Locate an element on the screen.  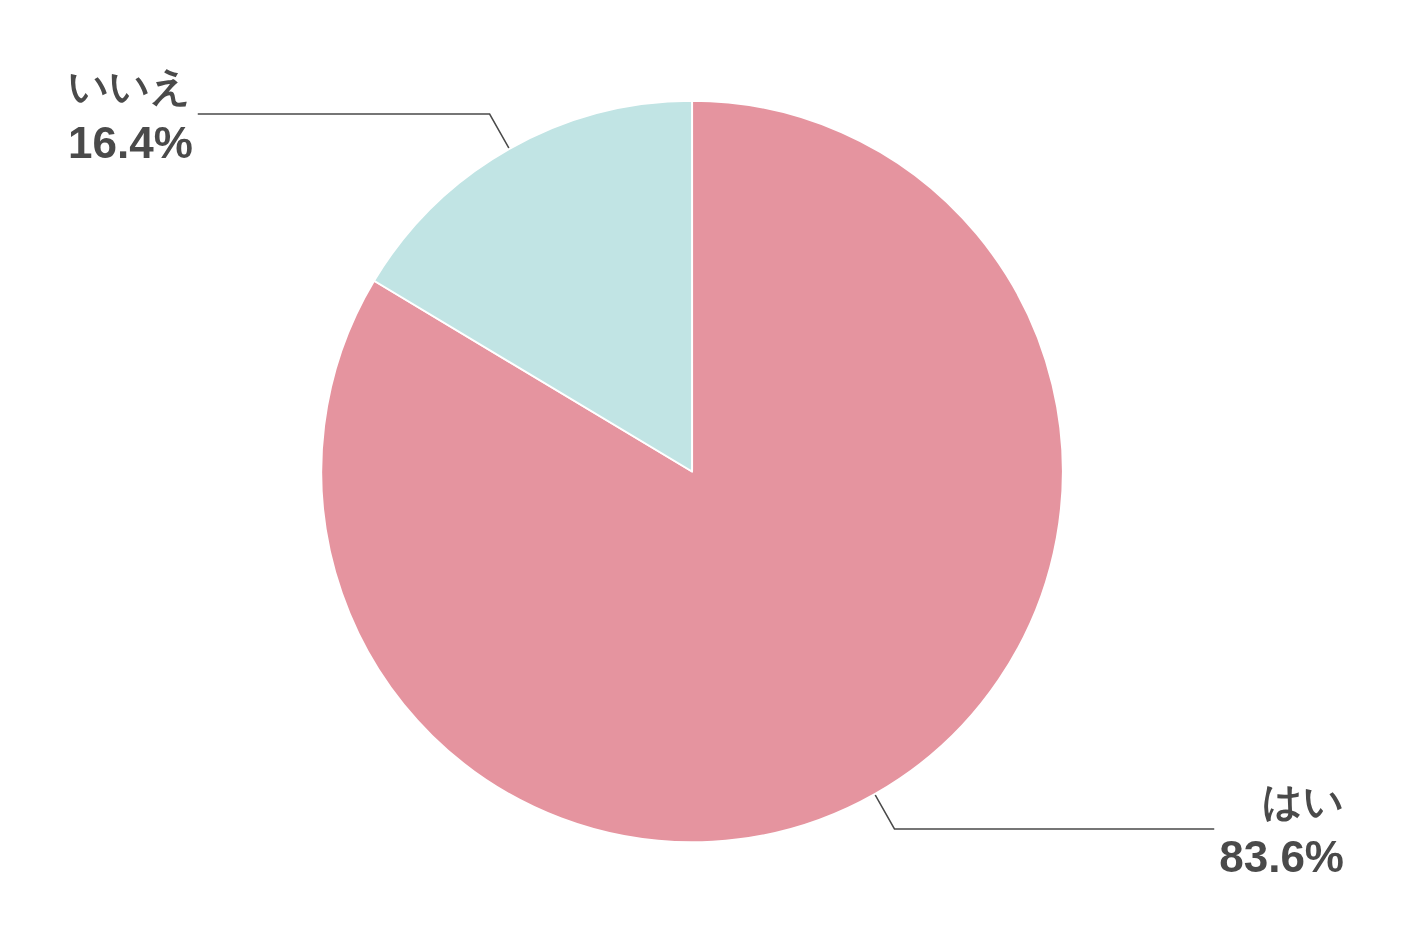
data-label: 16.4% is located at coordinates (130, 142).